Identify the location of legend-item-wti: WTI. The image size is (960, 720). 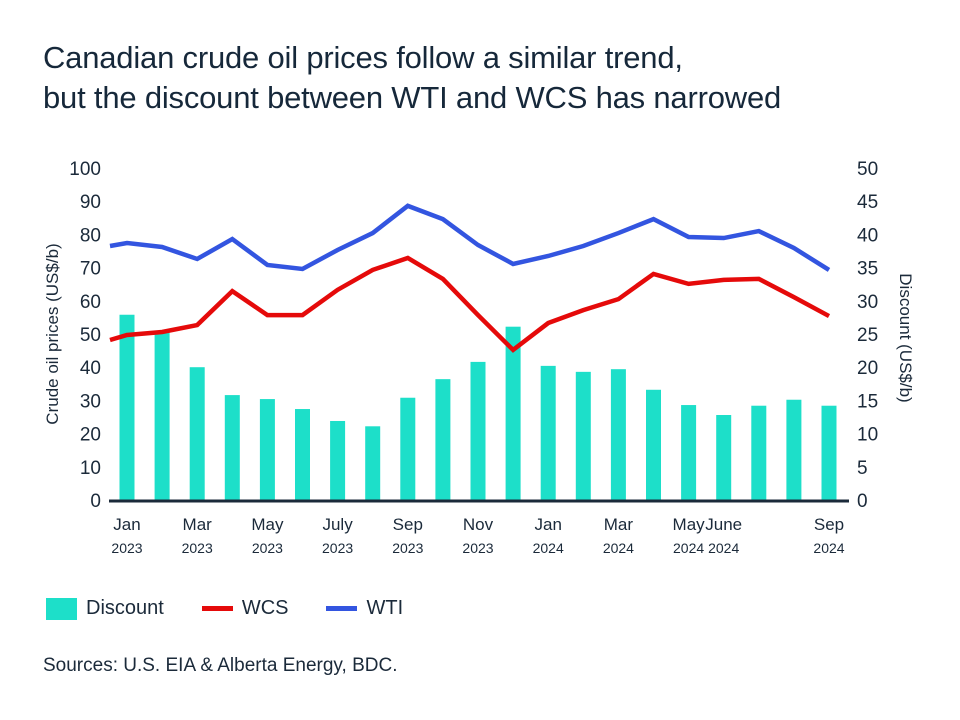
(364, 608).